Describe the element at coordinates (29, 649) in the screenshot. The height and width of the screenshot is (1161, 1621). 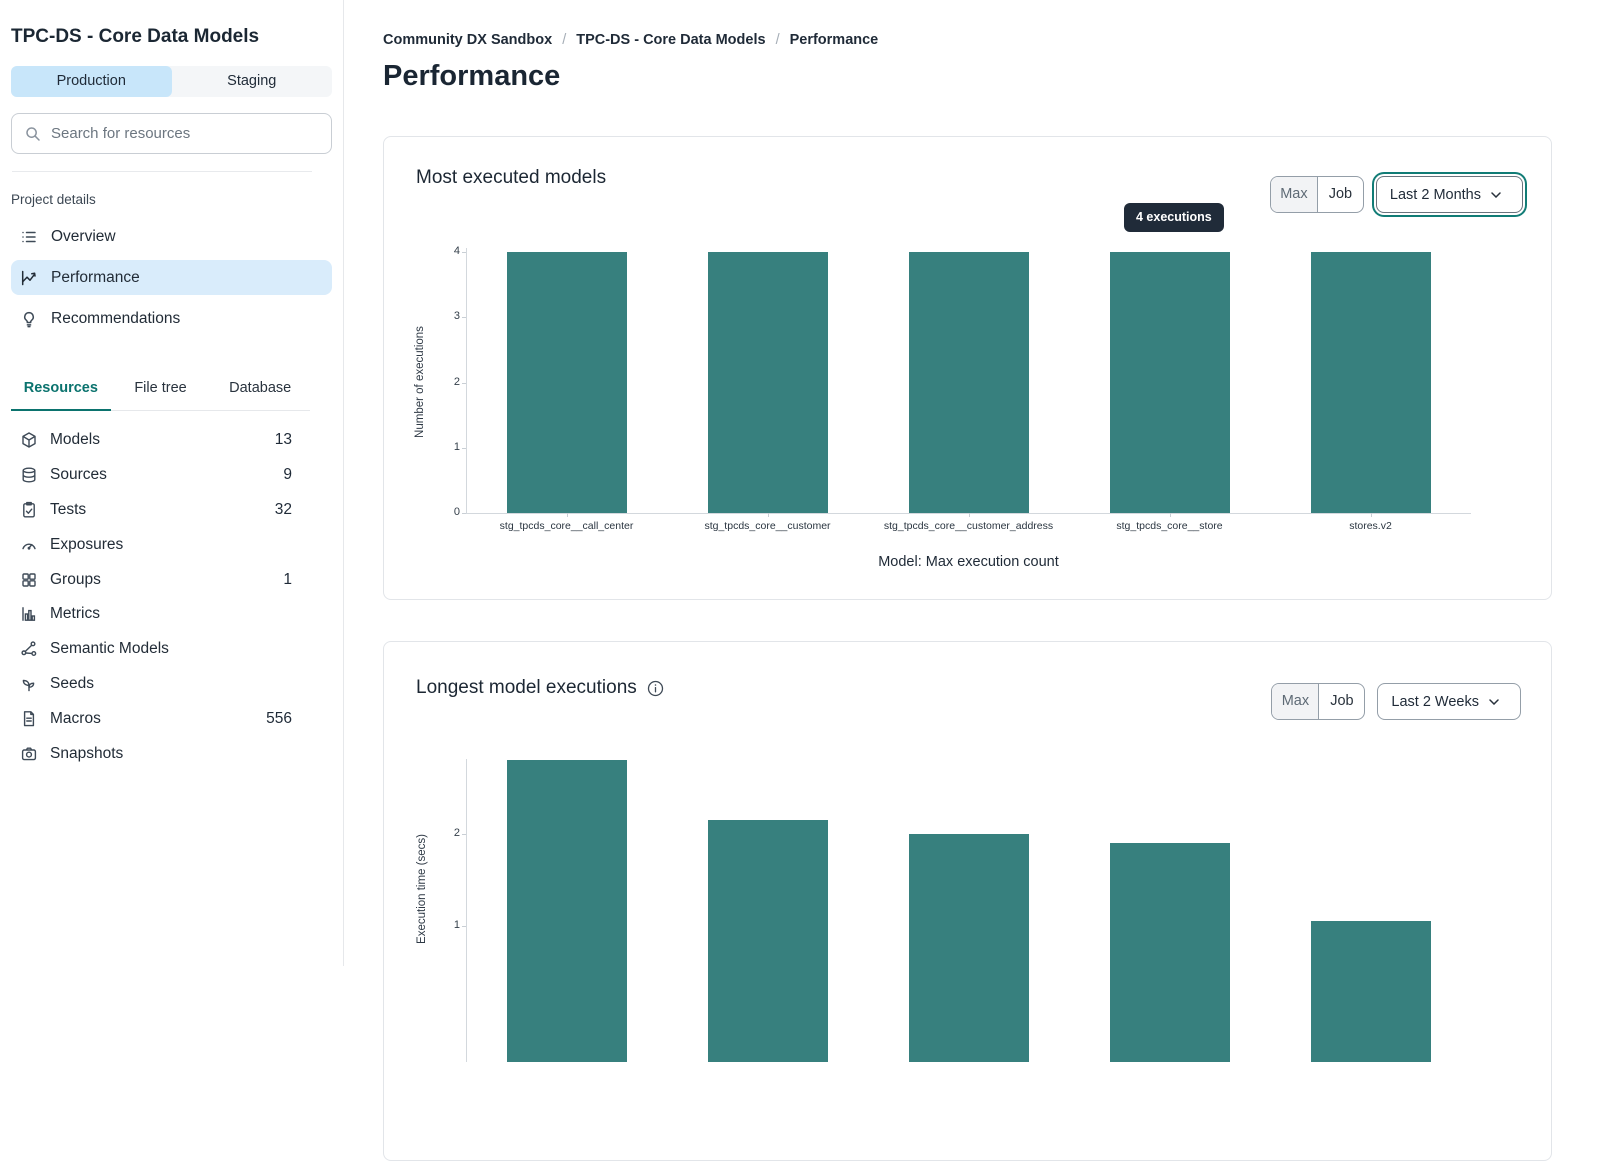
I see `network-icon` at that location.